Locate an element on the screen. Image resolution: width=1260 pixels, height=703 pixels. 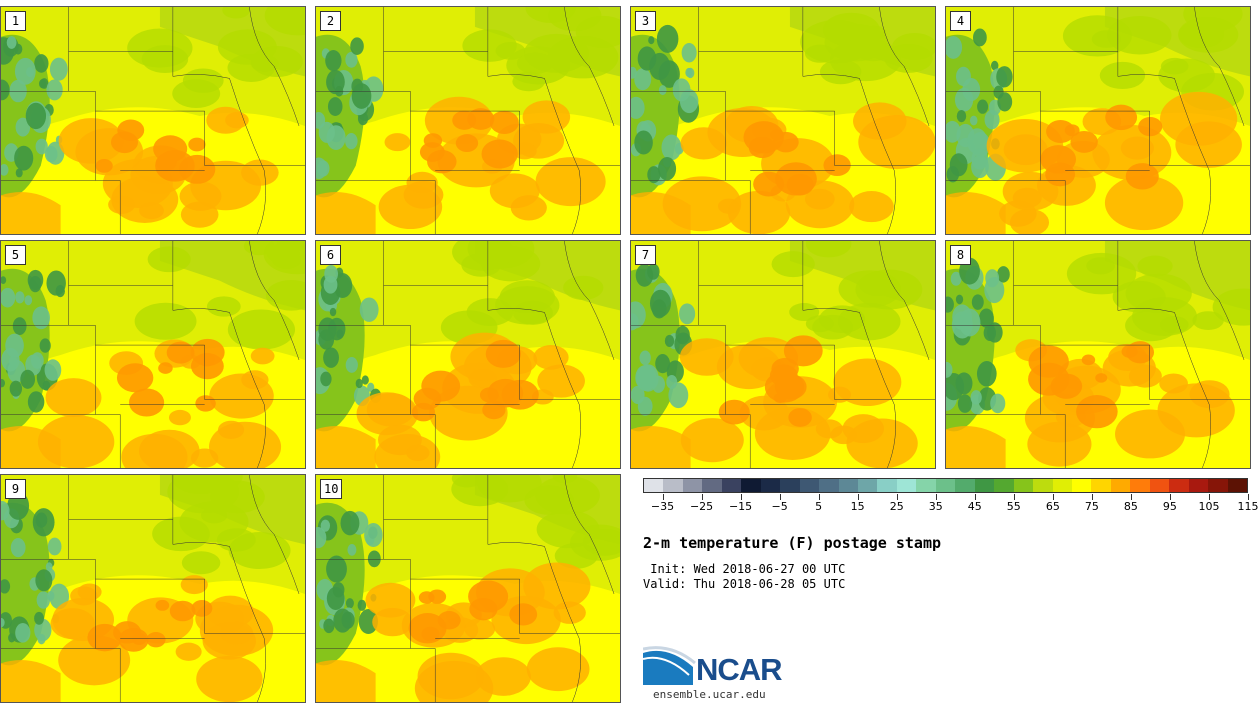
colorbar-tick-label: 5 is located at coordinates (819, 506).